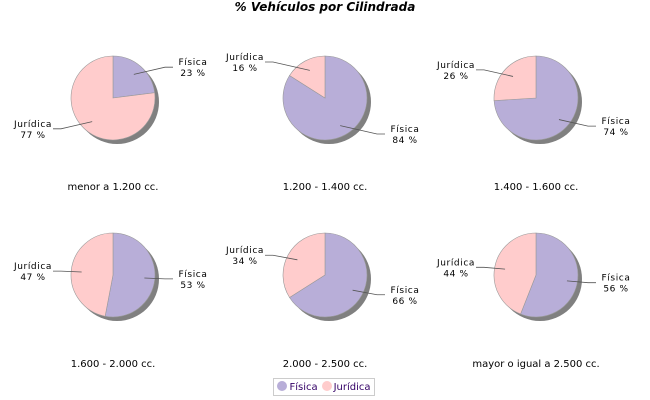 The height and width of the screenshot is (400, 650). I want to click on pie-subtitle: 1.600 - 2.000 cc., so click(113, 364).